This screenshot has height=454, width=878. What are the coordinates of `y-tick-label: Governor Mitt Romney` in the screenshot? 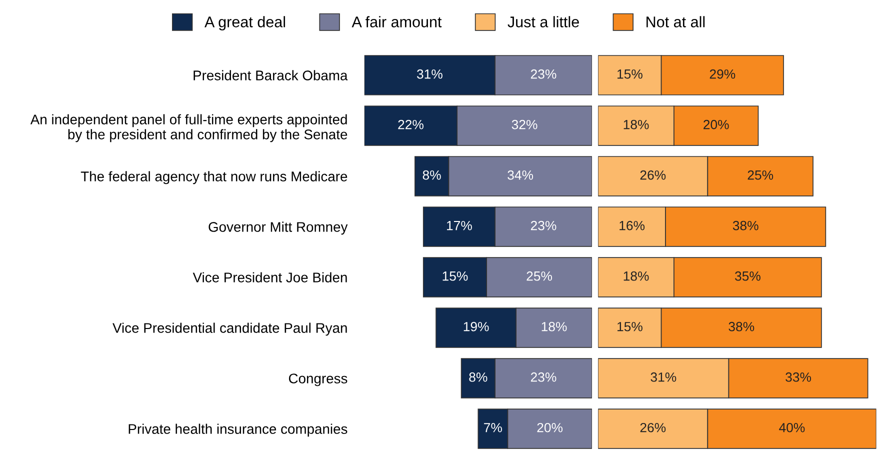 It's located at (278, 228).